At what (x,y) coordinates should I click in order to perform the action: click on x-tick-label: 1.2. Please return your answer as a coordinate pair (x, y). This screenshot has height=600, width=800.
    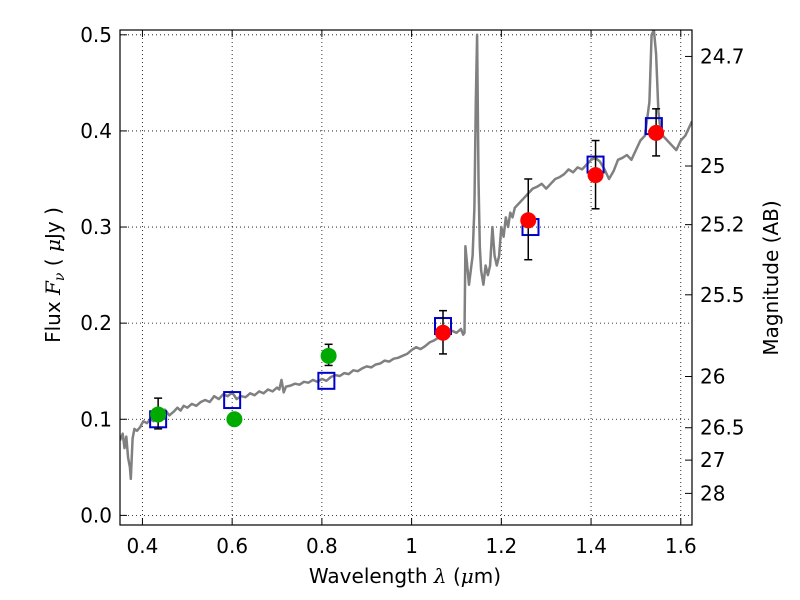
    Looking at the image, I should click on (501, 546).